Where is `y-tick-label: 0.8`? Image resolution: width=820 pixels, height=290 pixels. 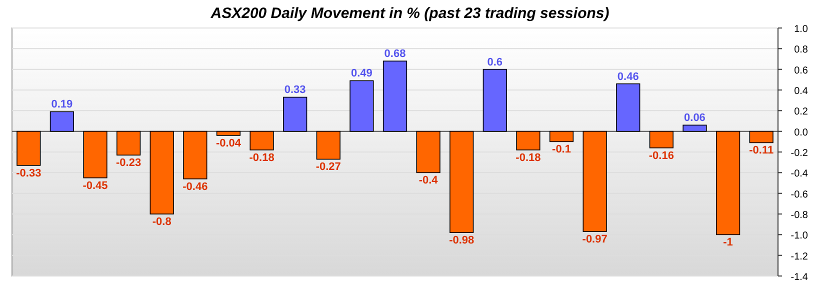
y-tick-label: 0.8 is located at coordinates (801, 50).